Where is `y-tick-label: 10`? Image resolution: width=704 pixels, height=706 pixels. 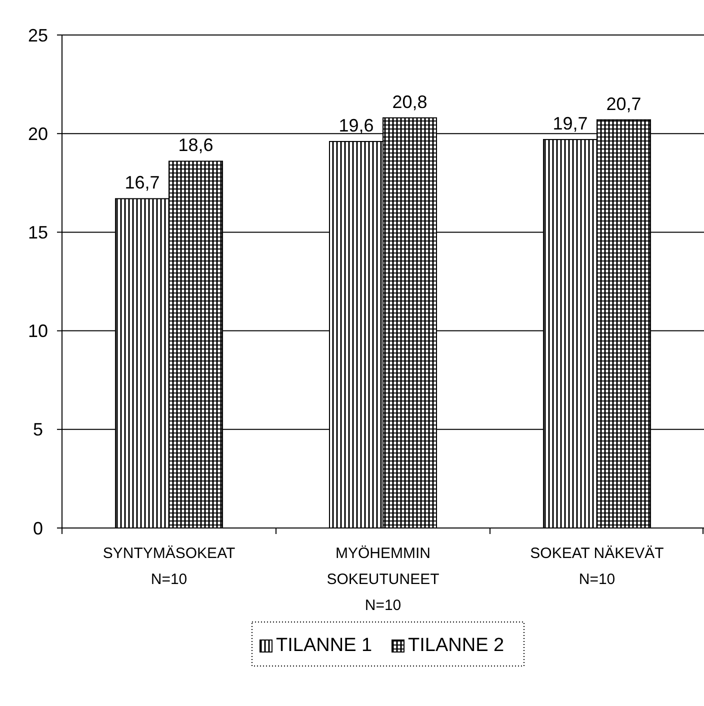 y-tick-label: 10 is located at coordinates (38, 331).